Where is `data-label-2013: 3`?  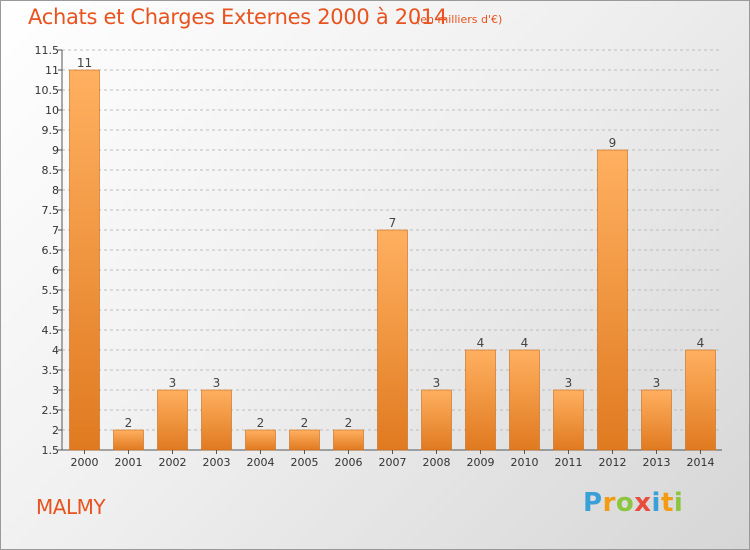
data-label-2013: 3 is located at coordinates (657, 383).